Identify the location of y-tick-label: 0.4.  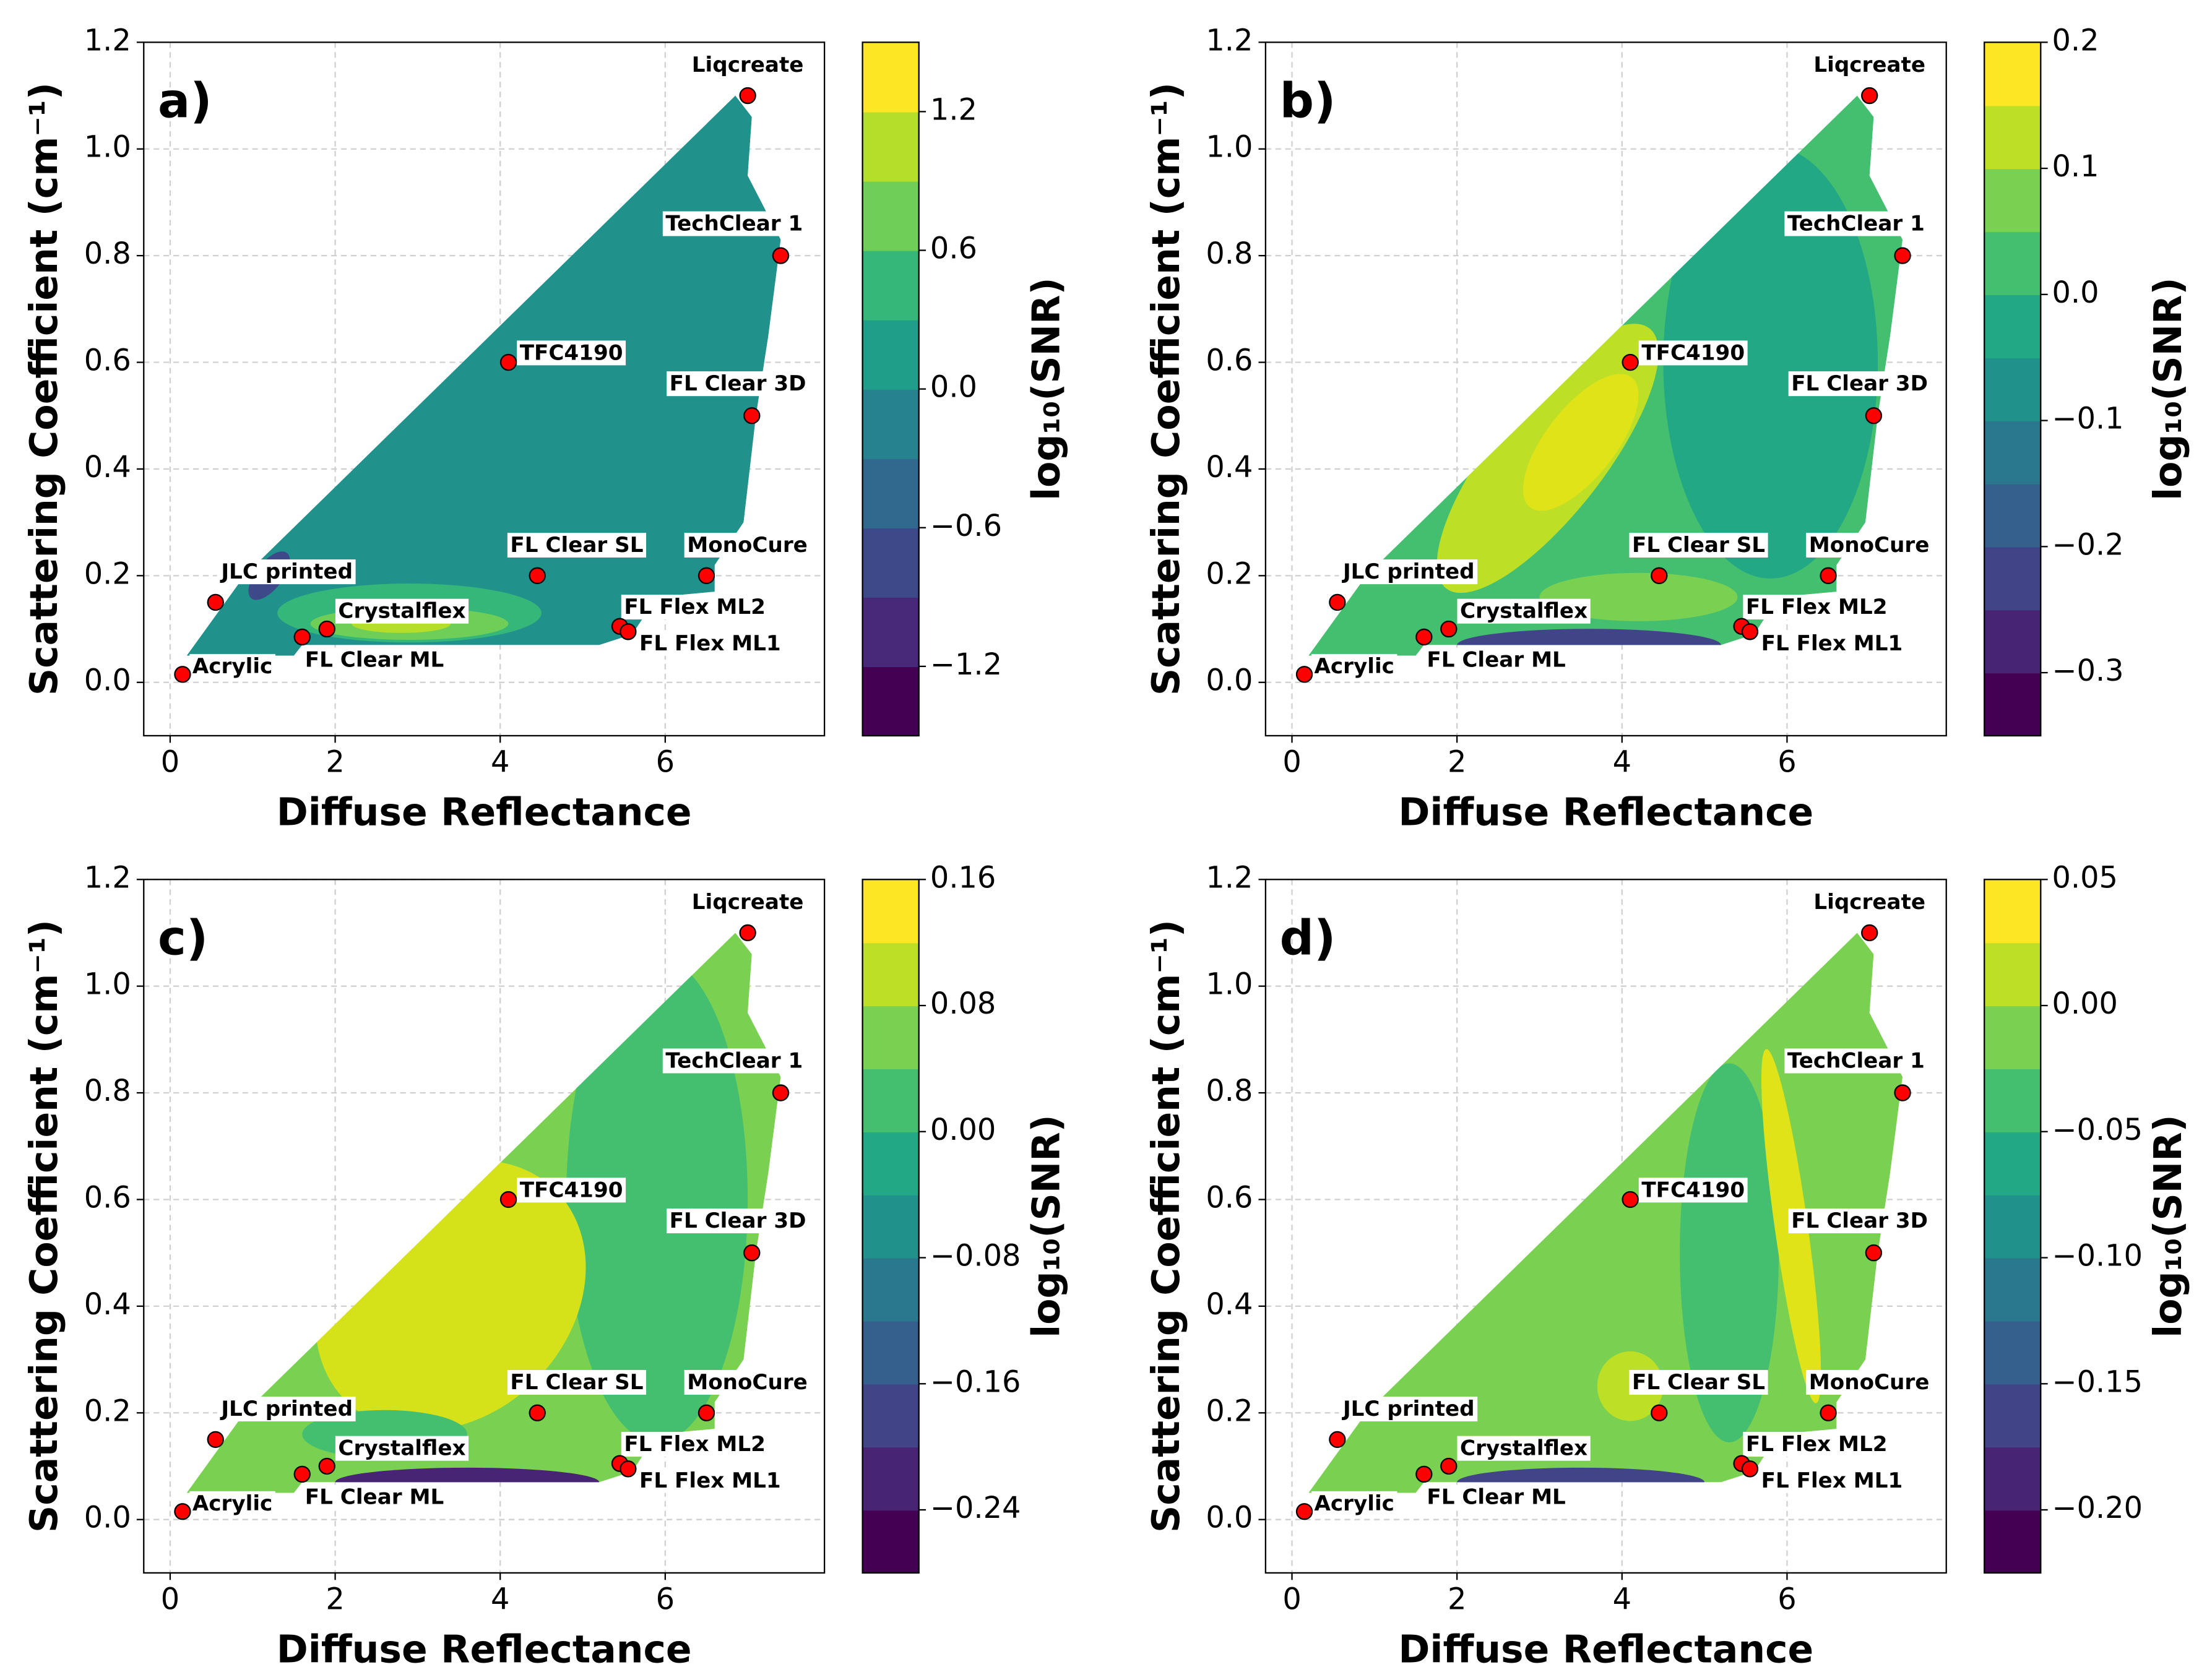
(1229, 1305).